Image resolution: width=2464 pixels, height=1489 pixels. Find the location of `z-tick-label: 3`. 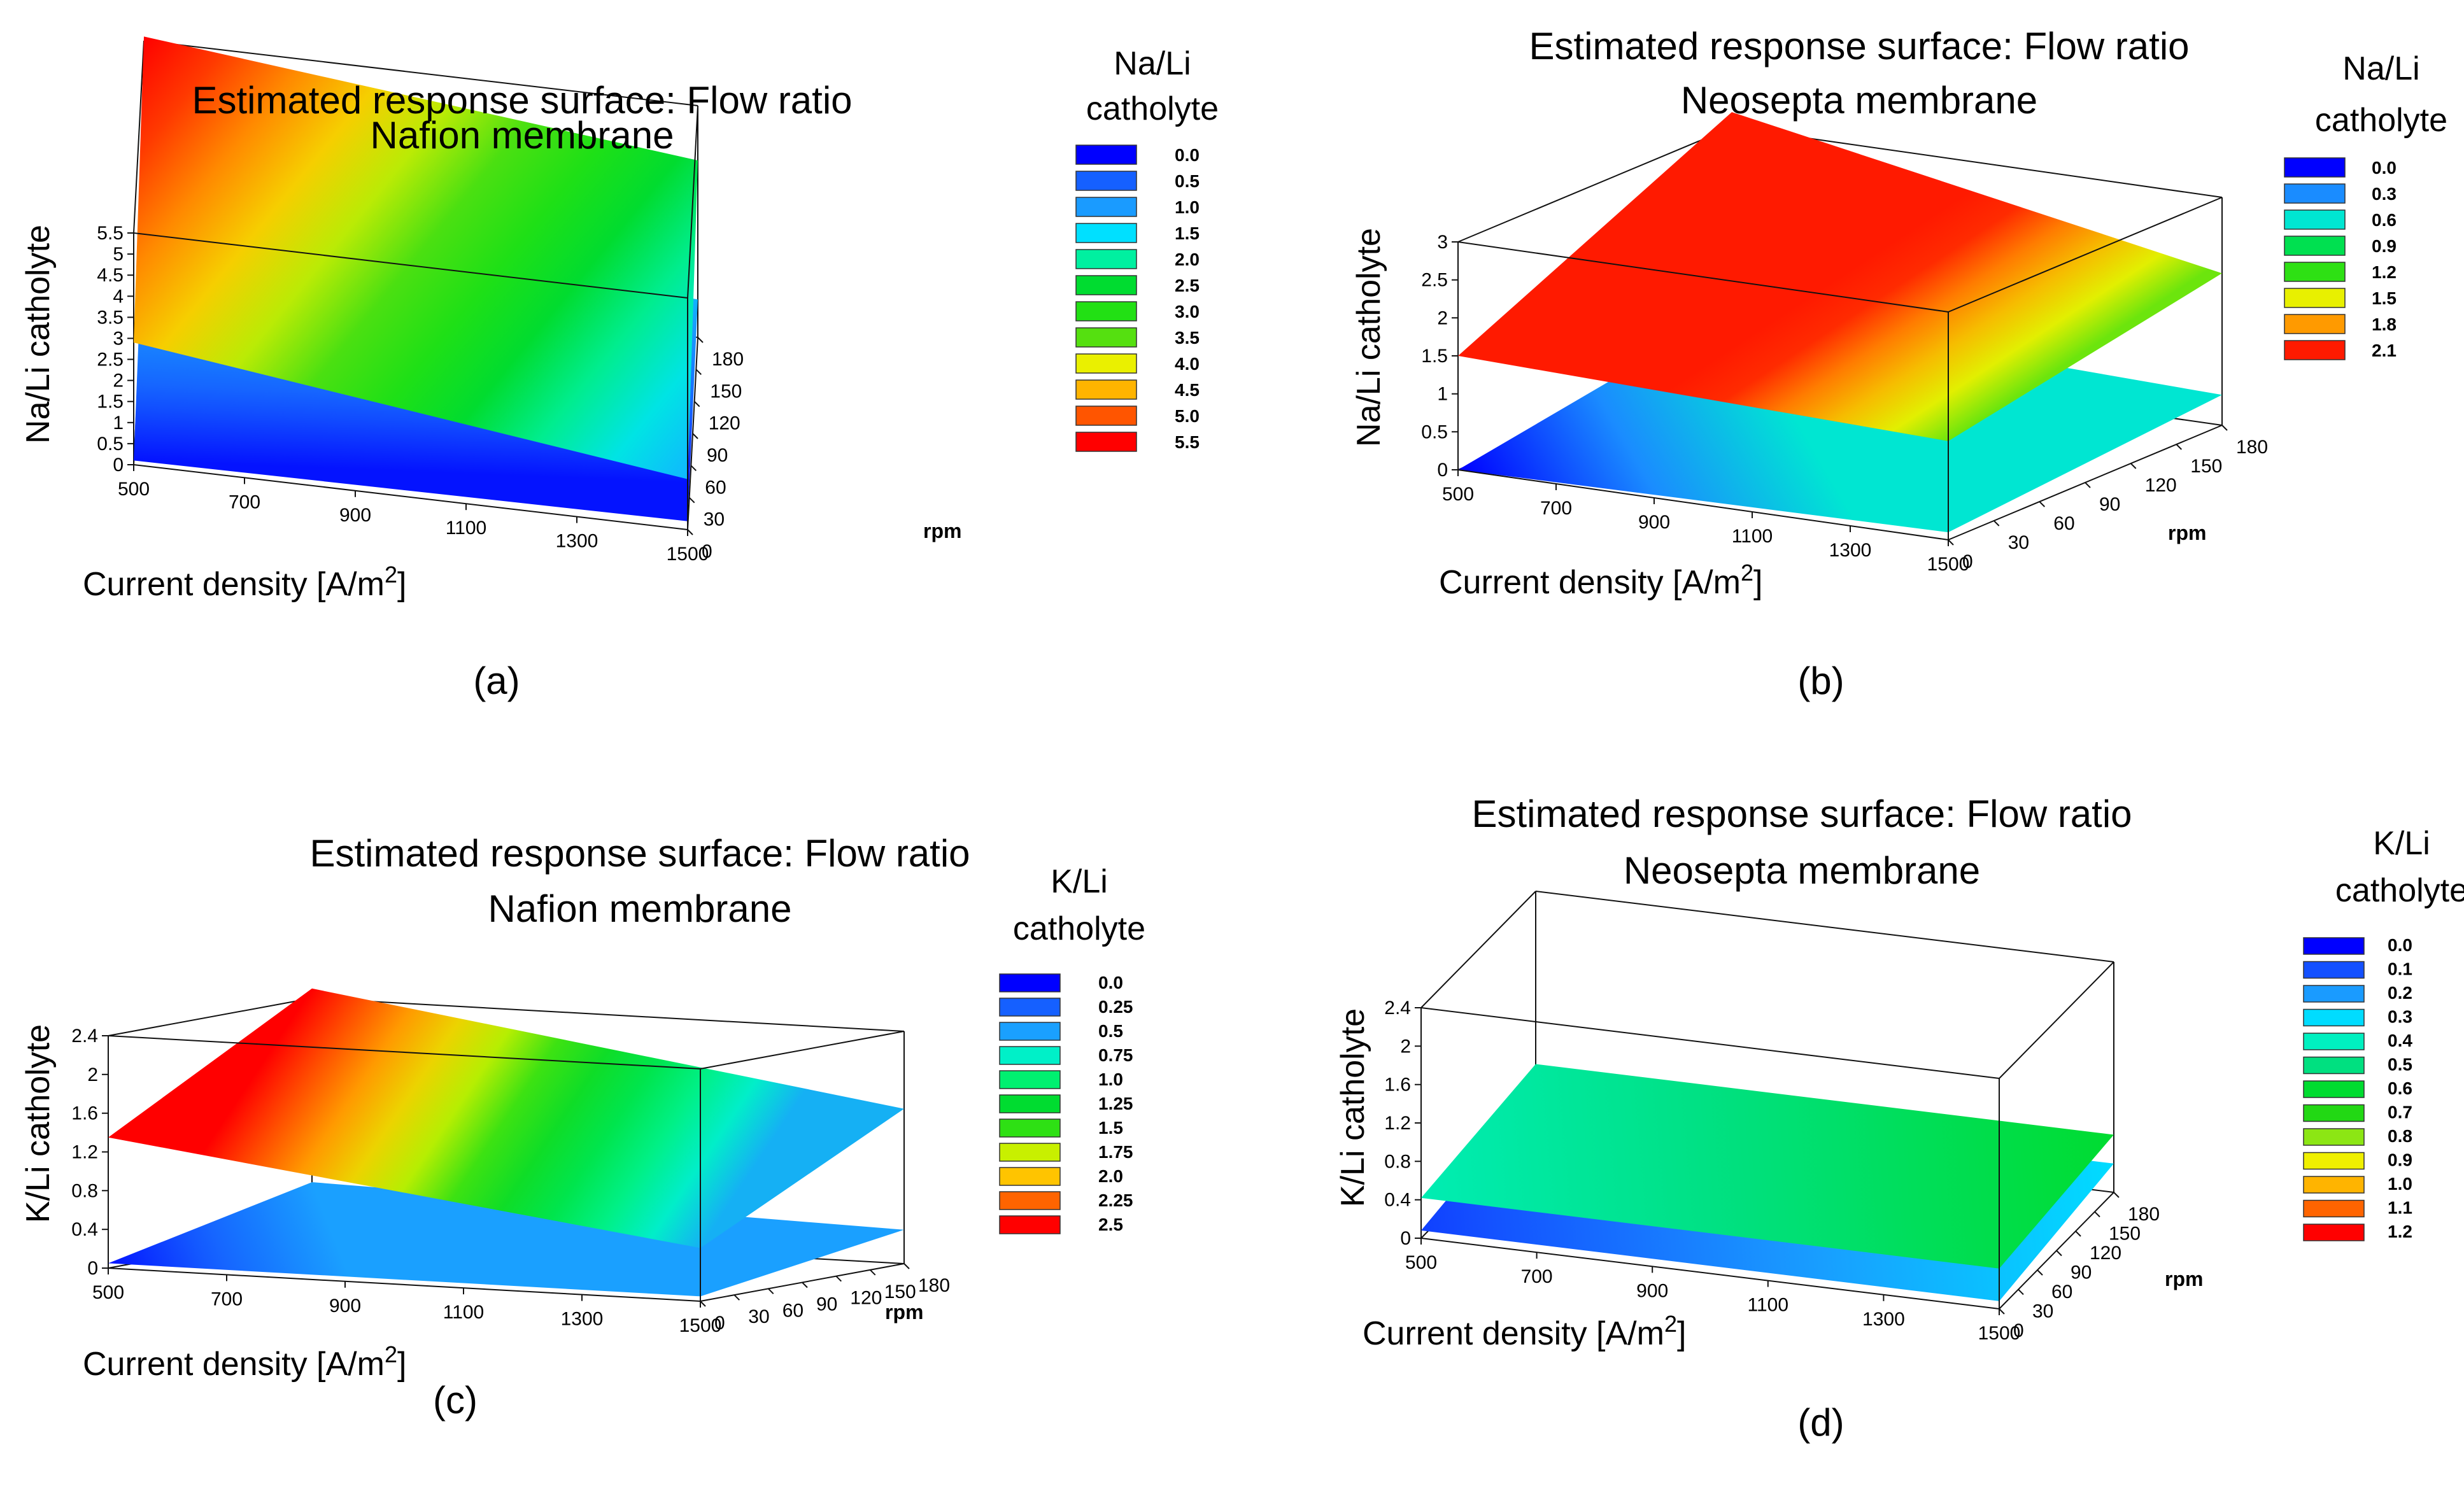

z-tick-label: 3 is located at coordinates (118, 338).